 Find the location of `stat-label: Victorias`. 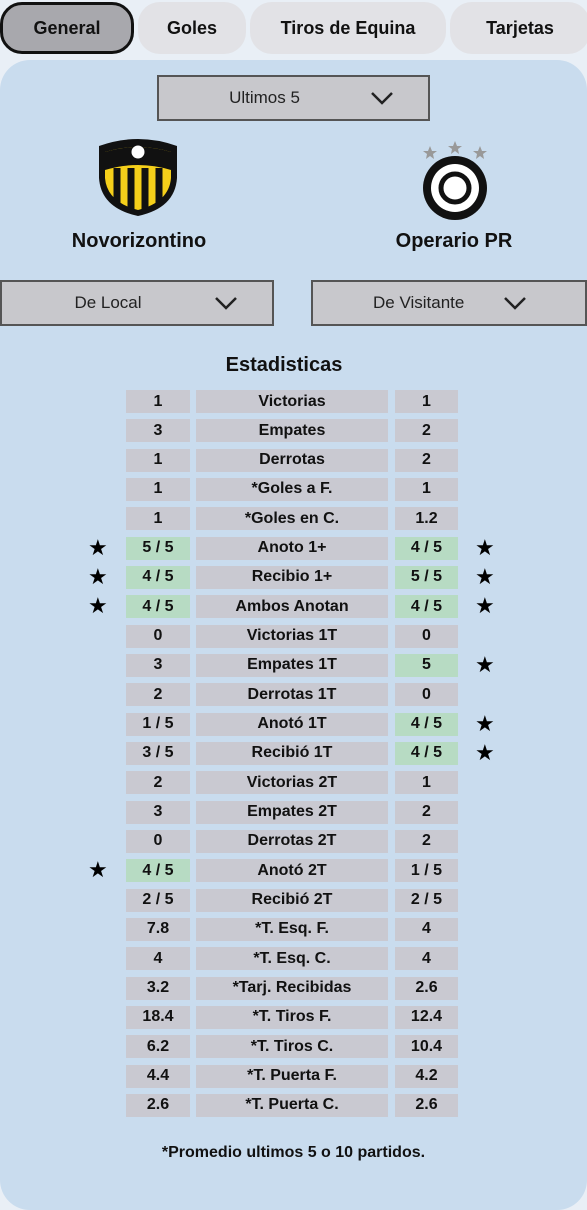

stat-label: Victorias is located at coordinates (292, 401).